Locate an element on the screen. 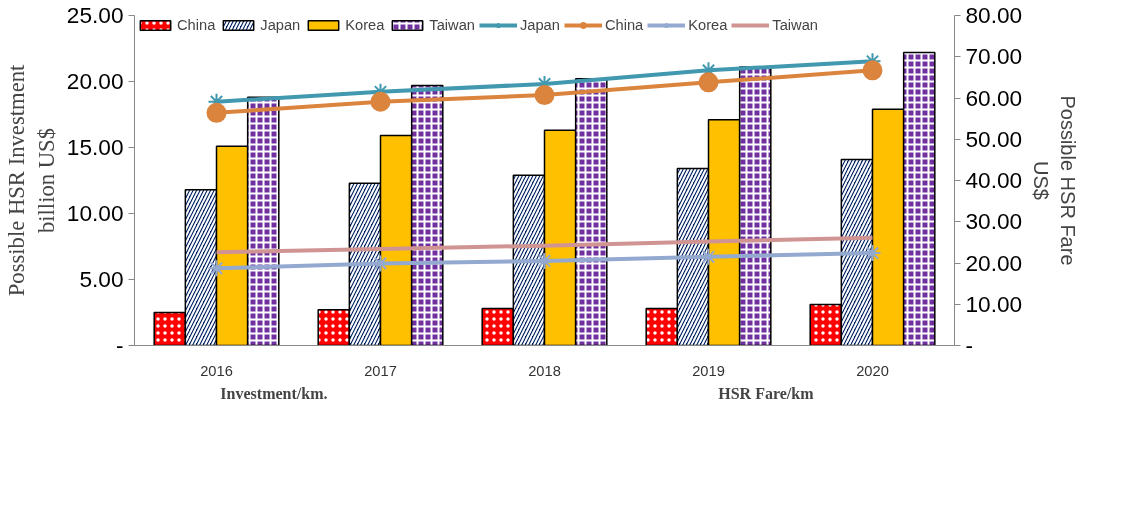 Image resolution: width=1122 pixels, height=524 pixels. line-series is located at coordinates (544, 245).